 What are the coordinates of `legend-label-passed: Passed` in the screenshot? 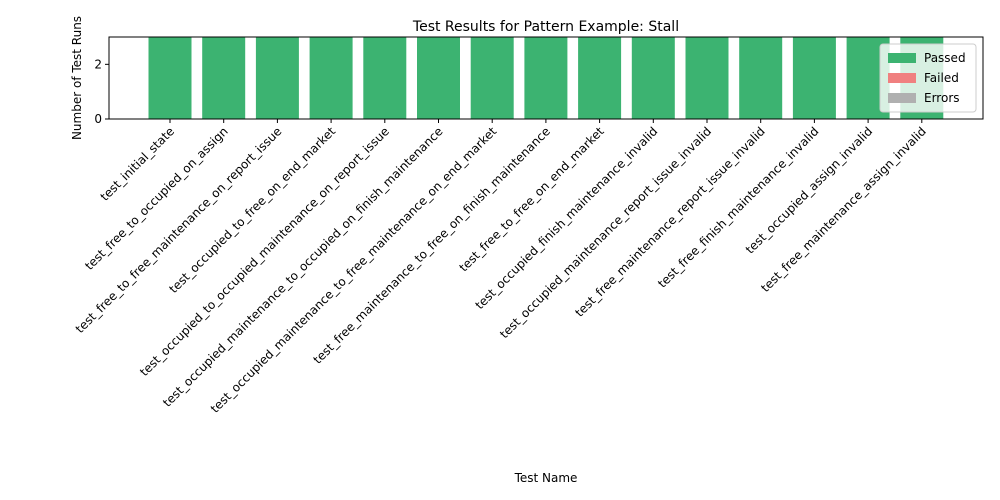 It's located at (945, 58).